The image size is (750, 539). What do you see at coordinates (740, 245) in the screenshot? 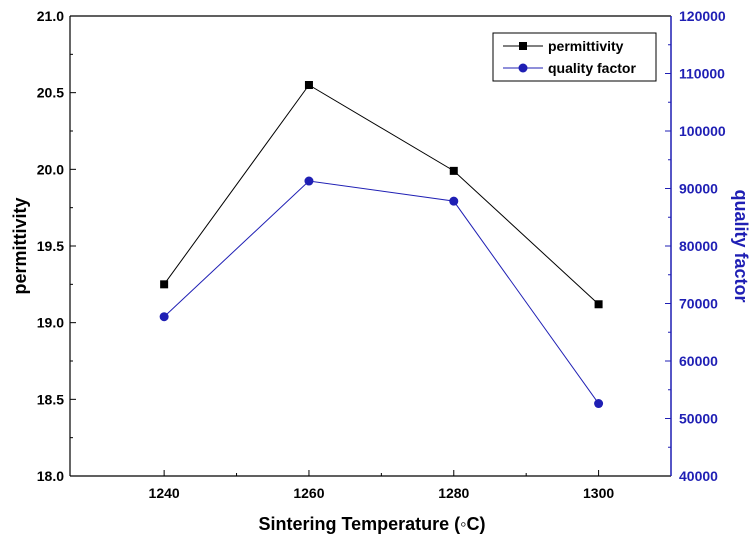
I see `right-axis-title: quality factor` at bounding box center [740, 245].